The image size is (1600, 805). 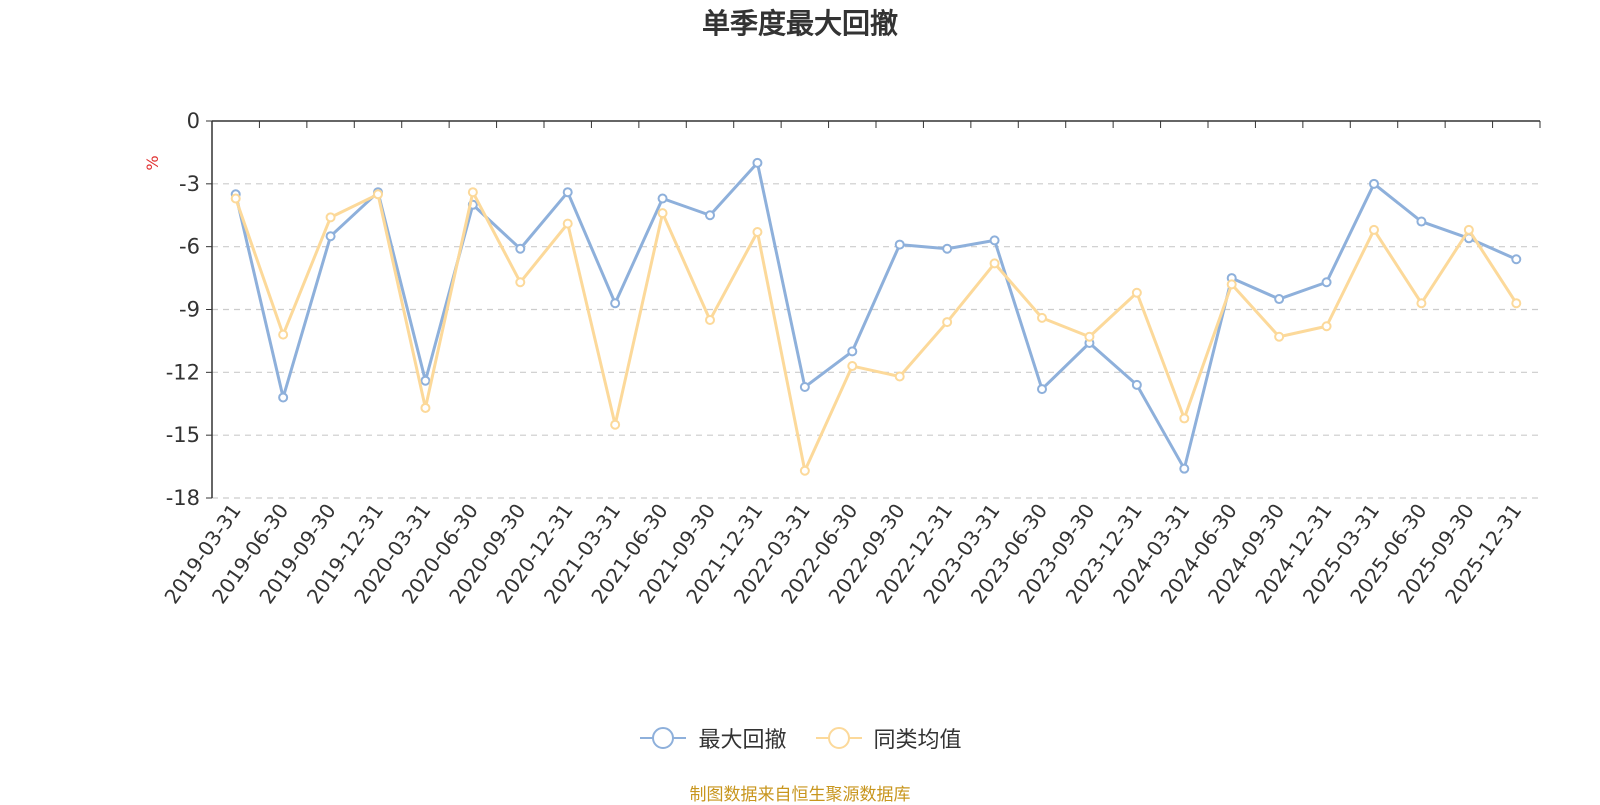 What do you see at coordinates (799, 23) in the screenshot?
I see `chart-title: 单季度最大回撤` at bounding box center [799, 23].